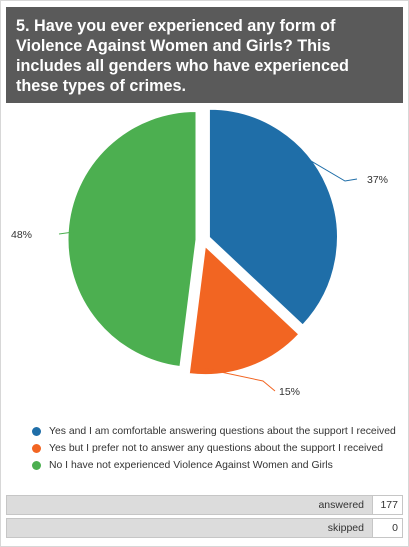 The width and height of the screenshot is (409, 547). I want to click on skipped-row: skipped 0, so click(204, 528).